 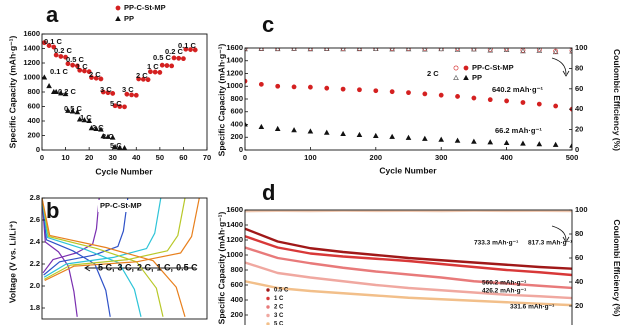 What do you see at coordinates (136, 157) in the screenshot?
I see `x-tick-label: 40` at bounding box center [136, 157].